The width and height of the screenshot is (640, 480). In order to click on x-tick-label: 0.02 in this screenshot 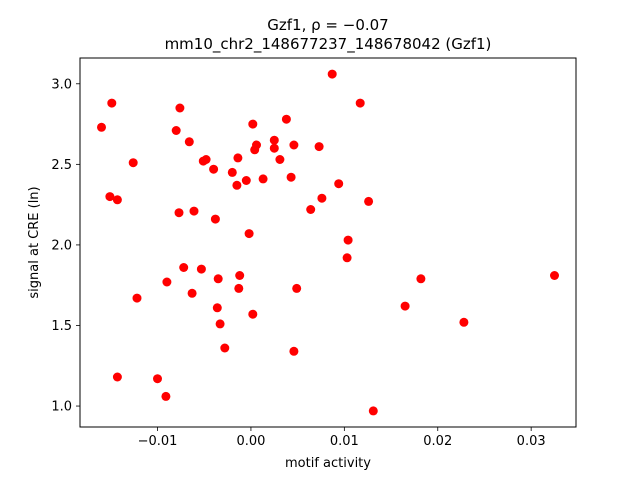, I will do `click(437, 441)`.